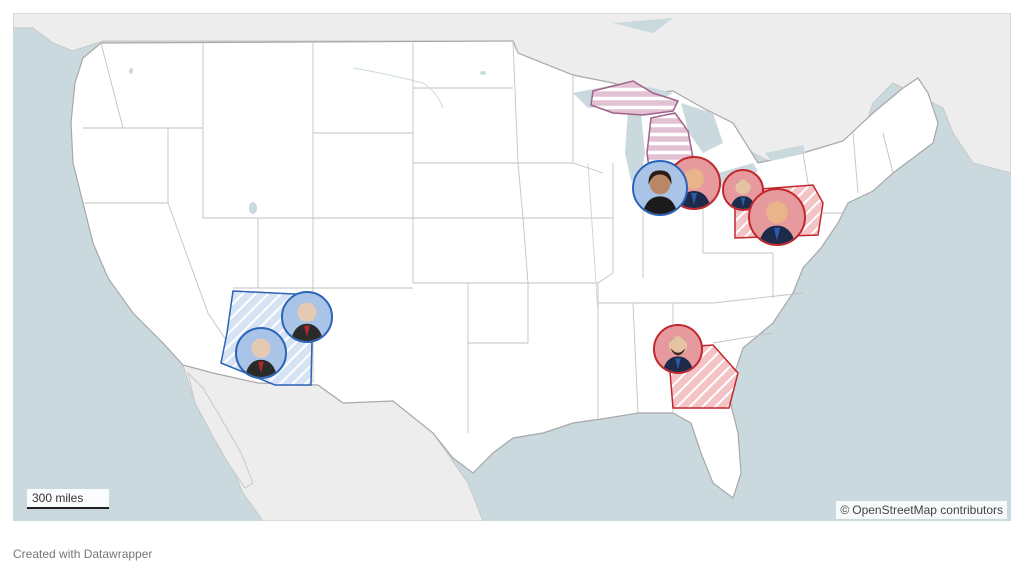 Image resolution: width=1024 pixels, height=576 pixels. I want to click on attribution-text: OpenStreetMap contributors, so click(927, 510).